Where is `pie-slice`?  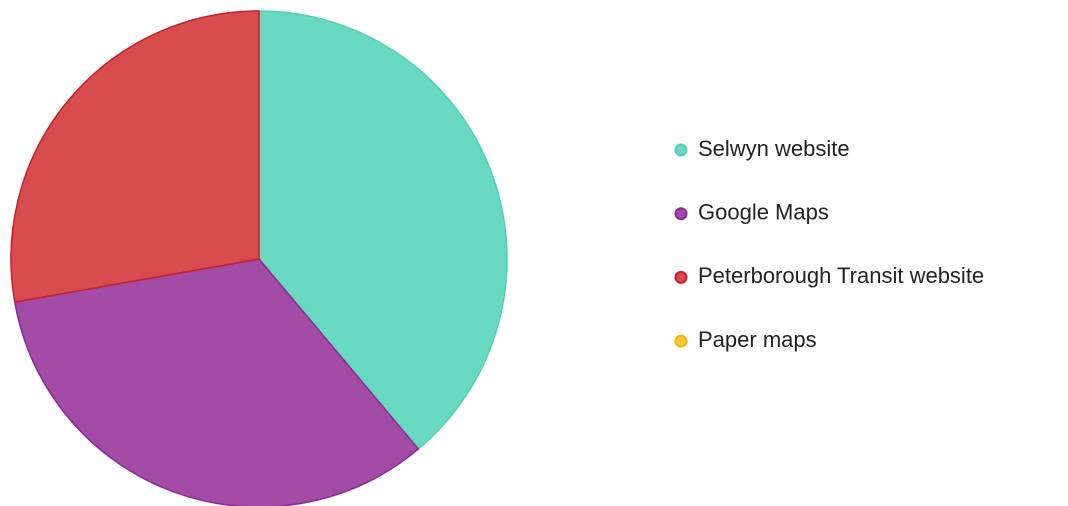
pie-slice is located at coordinates (135, 156).